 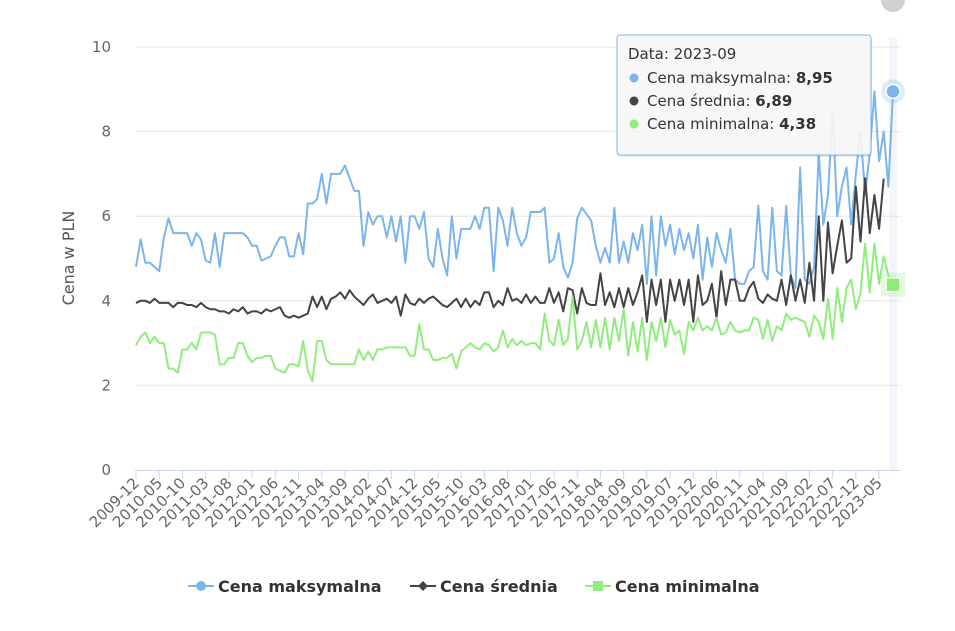 I want to click on y-tick-label: 2, so click(x=106, y=385).